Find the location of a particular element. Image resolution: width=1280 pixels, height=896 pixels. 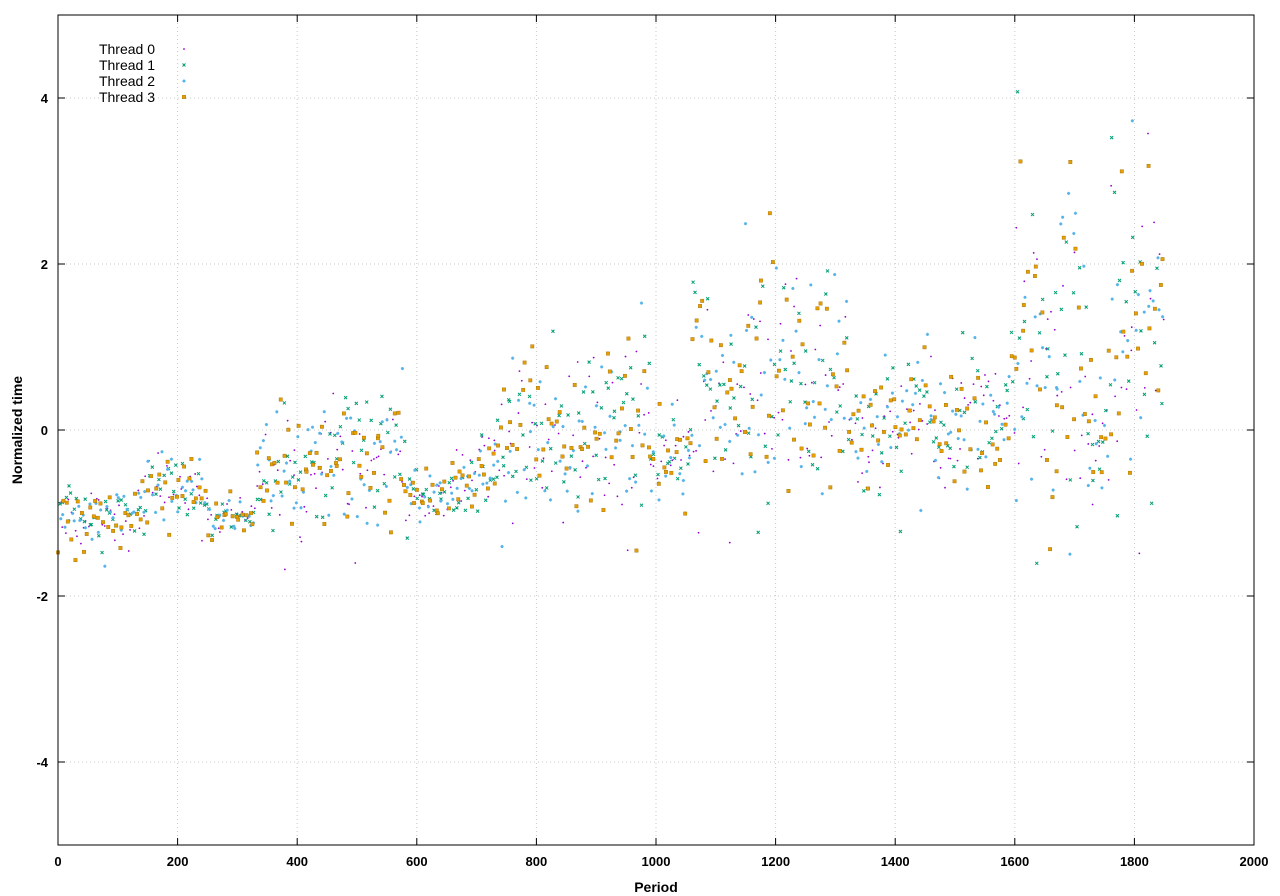

legend-label: Thread 2 is located at coordinates (127, 81).